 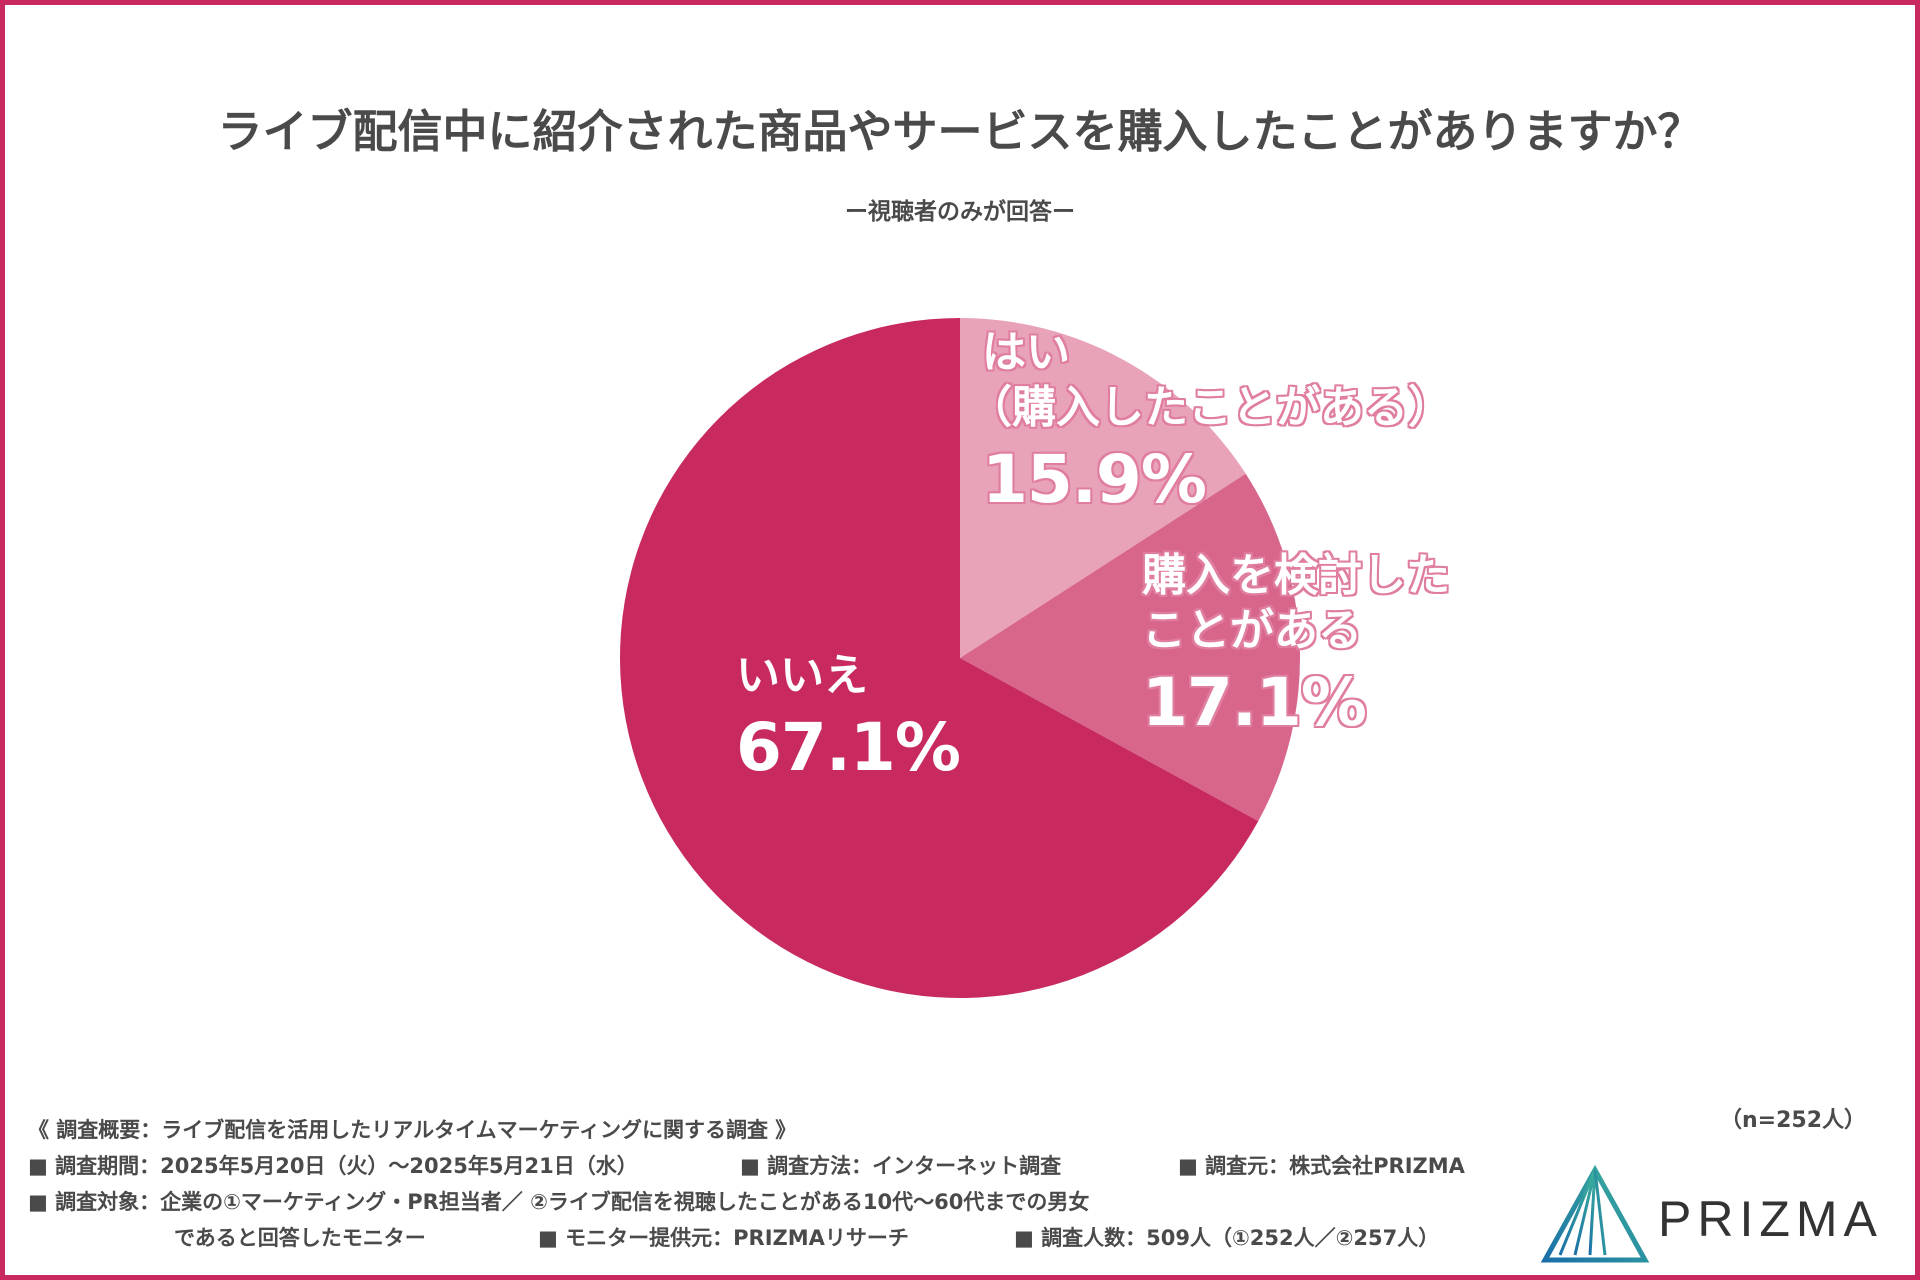 What do you see at coordinates (1254, 702) in the screenshot?
I see `slice-percent-consider: 17.1%` at bounding box center [1254, 702].